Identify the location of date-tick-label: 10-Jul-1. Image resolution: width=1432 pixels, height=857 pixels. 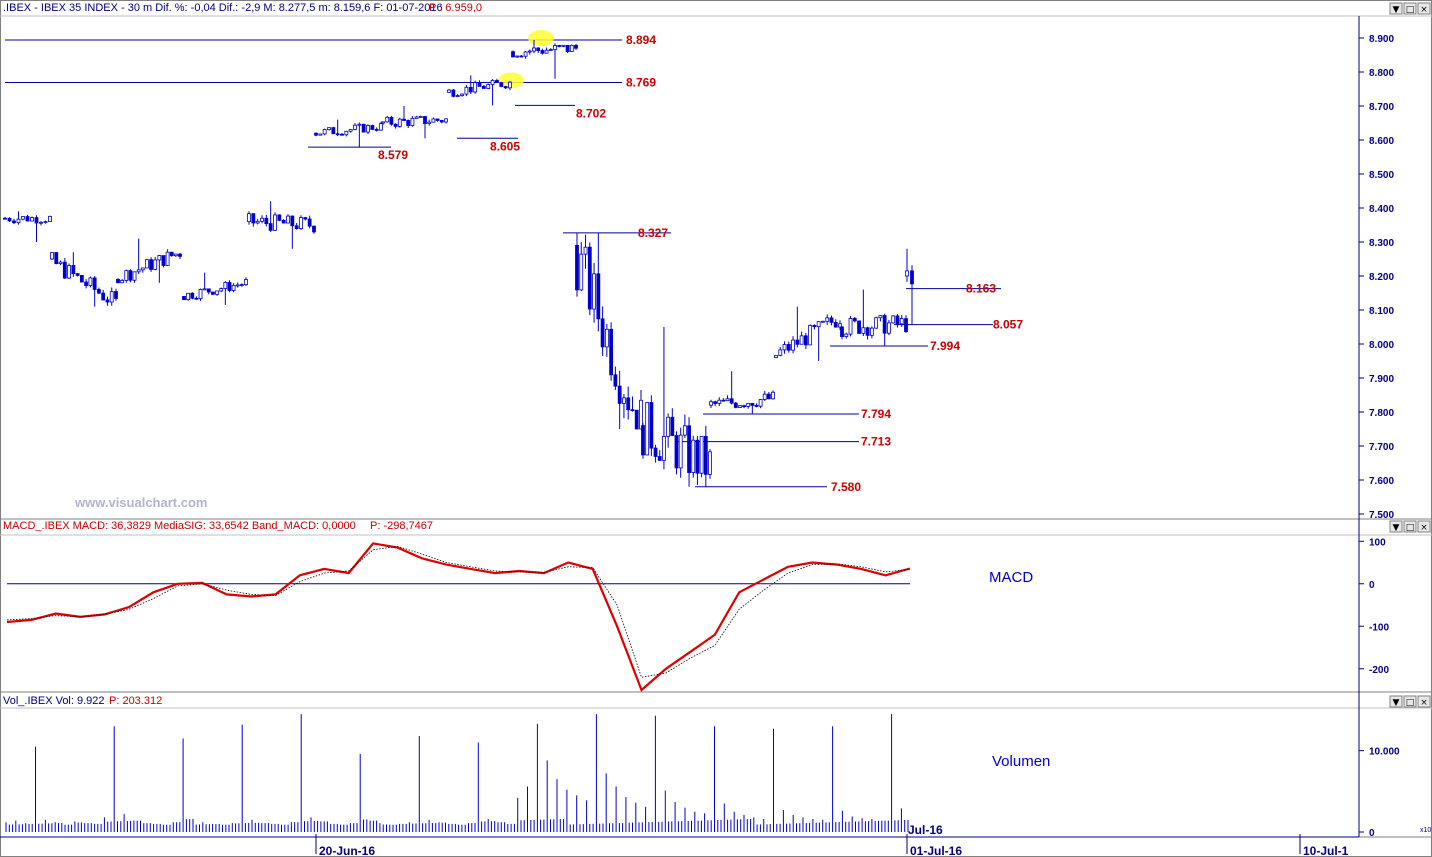
(1326, 850).